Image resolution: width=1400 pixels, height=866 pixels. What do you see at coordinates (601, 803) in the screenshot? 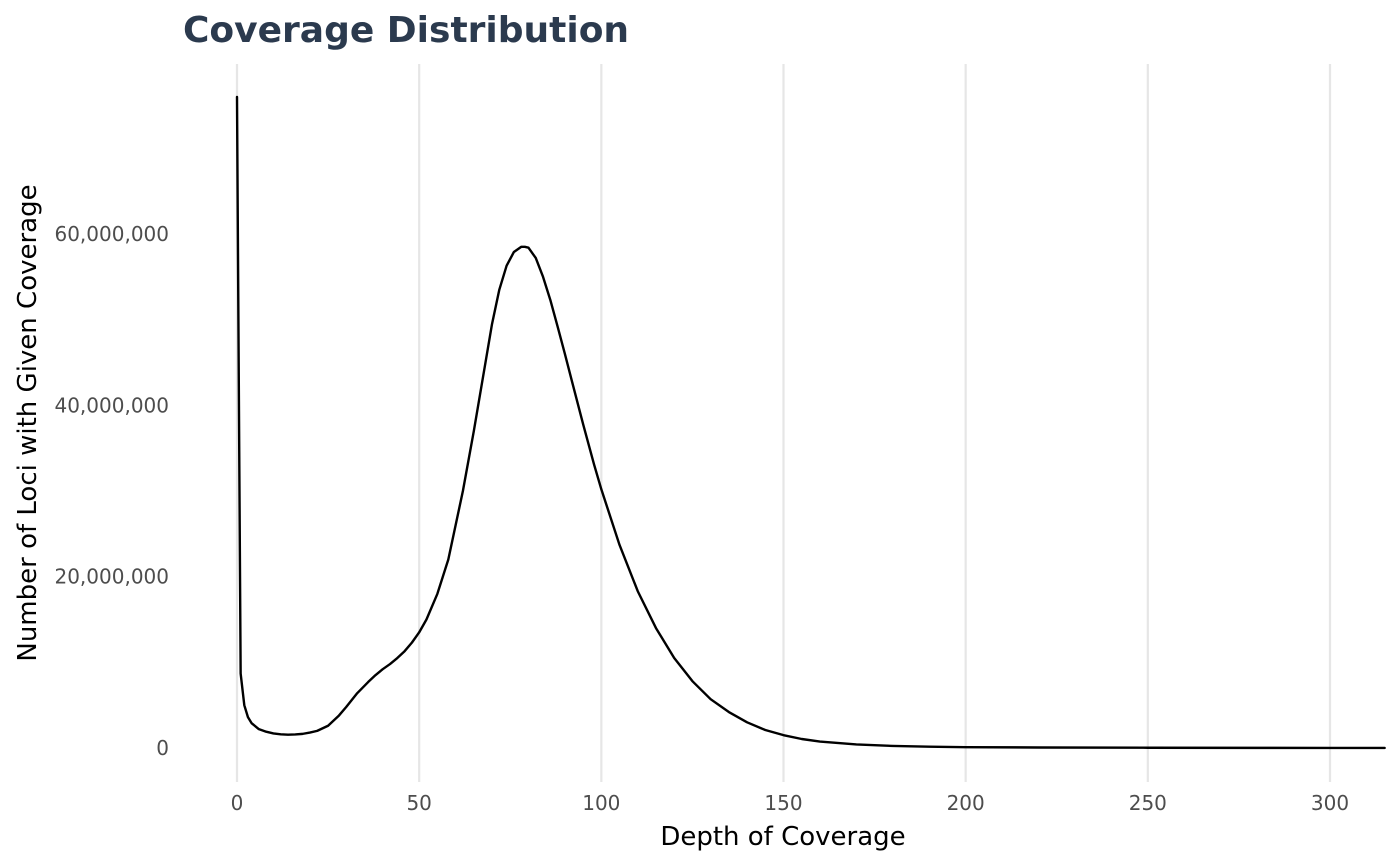
I see `x-tick-label: 100` at bounding box center [601, 803].